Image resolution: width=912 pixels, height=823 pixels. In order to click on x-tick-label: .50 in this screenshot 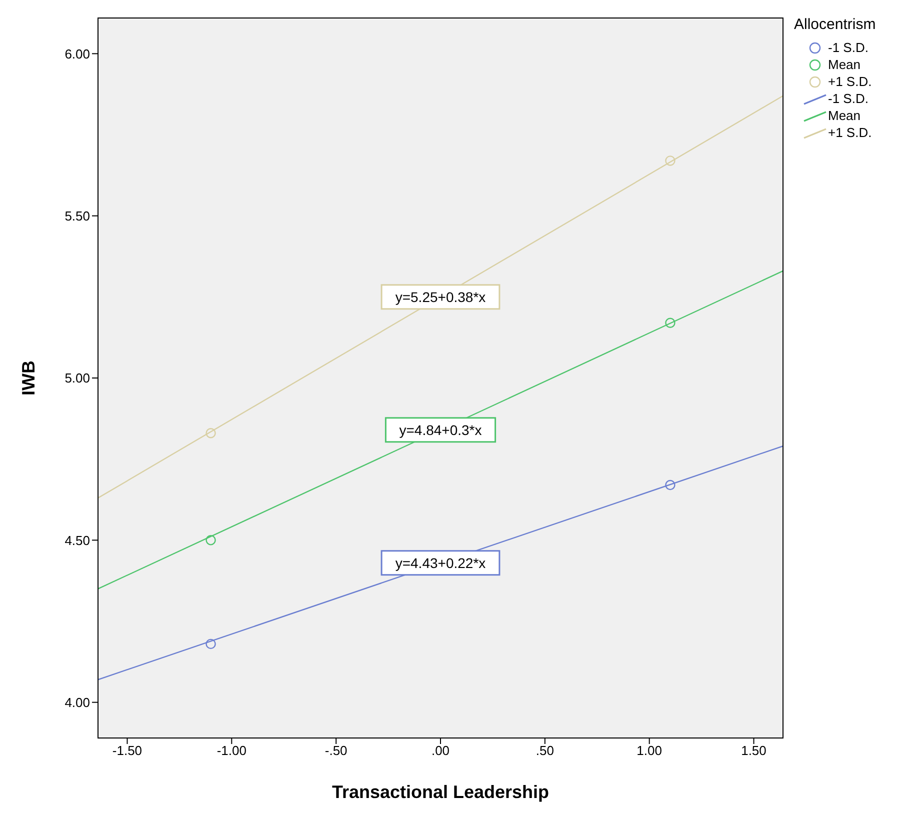, I will do `click(545, 750)`.